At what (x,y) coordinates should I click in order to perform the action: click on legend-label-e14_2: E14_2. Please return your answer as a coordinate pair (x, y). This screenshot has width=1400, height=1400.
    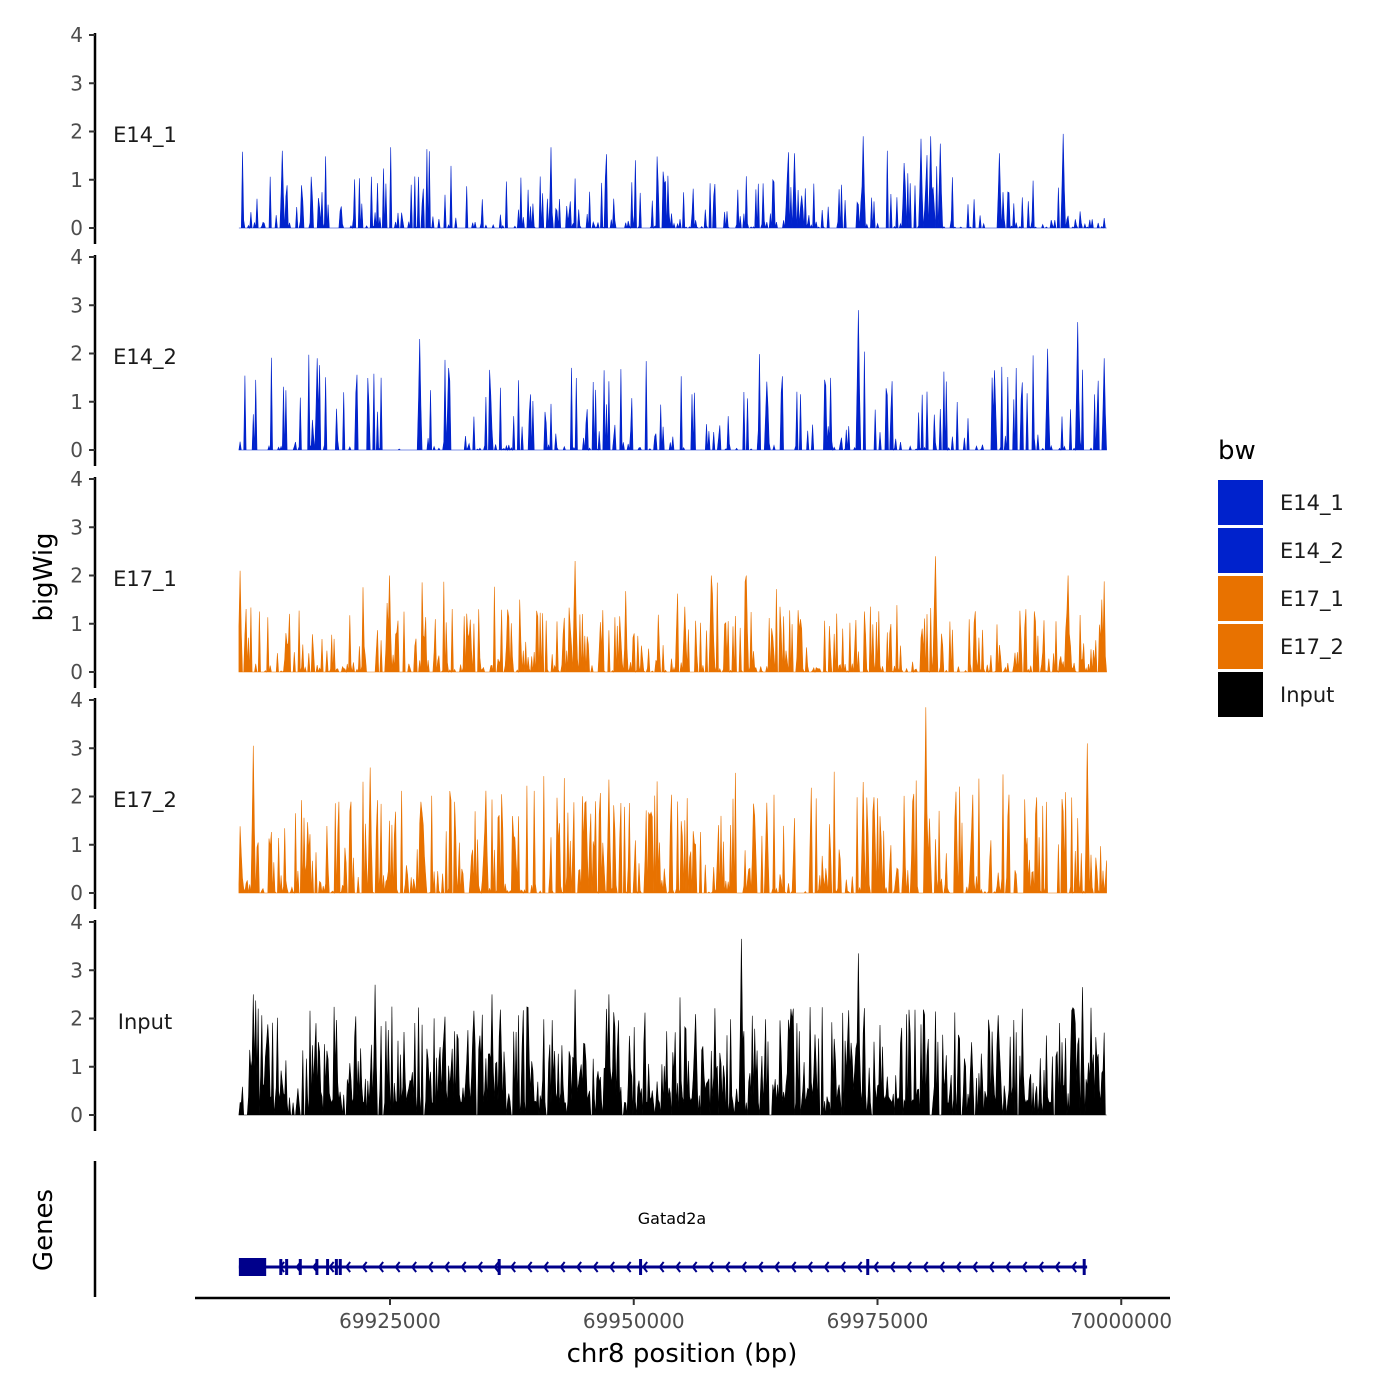
    Looking at the image, I should click on (1312, 551).